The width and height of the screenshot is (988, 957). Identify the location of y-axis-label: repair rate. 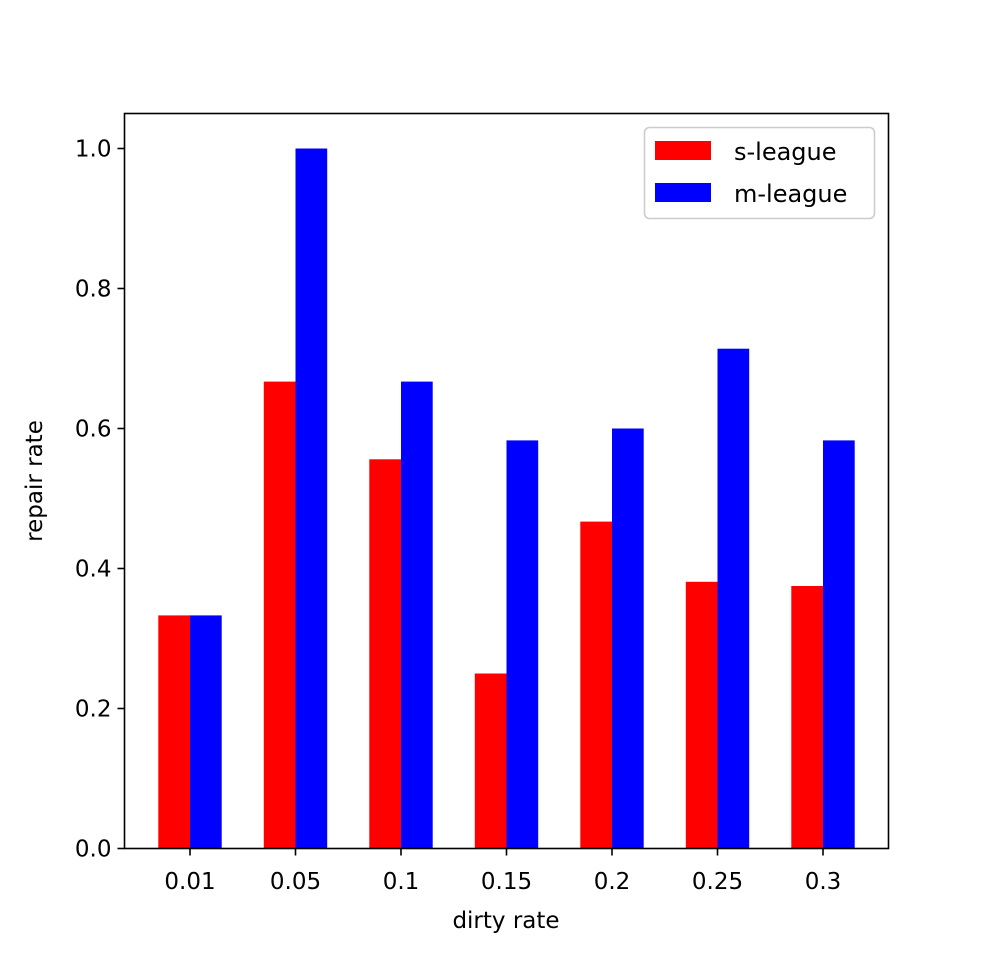
(35, 481).